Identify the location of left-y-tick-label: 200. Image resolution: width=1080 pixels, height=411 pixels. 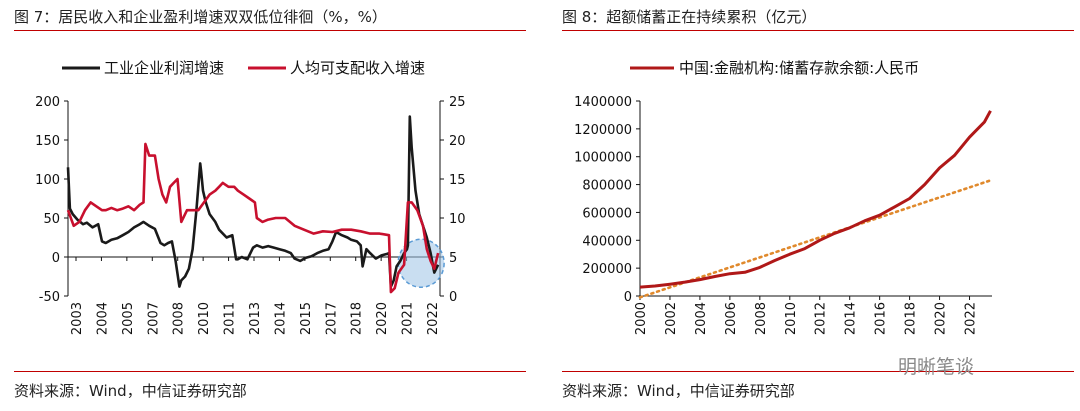
(47, 102).